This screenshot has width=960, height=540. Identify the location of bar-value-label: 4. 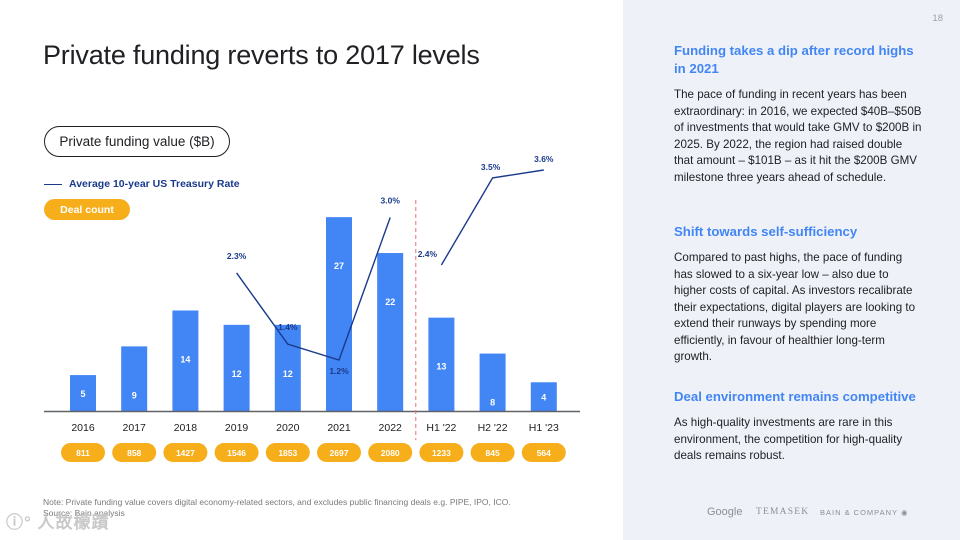
(543, 398).